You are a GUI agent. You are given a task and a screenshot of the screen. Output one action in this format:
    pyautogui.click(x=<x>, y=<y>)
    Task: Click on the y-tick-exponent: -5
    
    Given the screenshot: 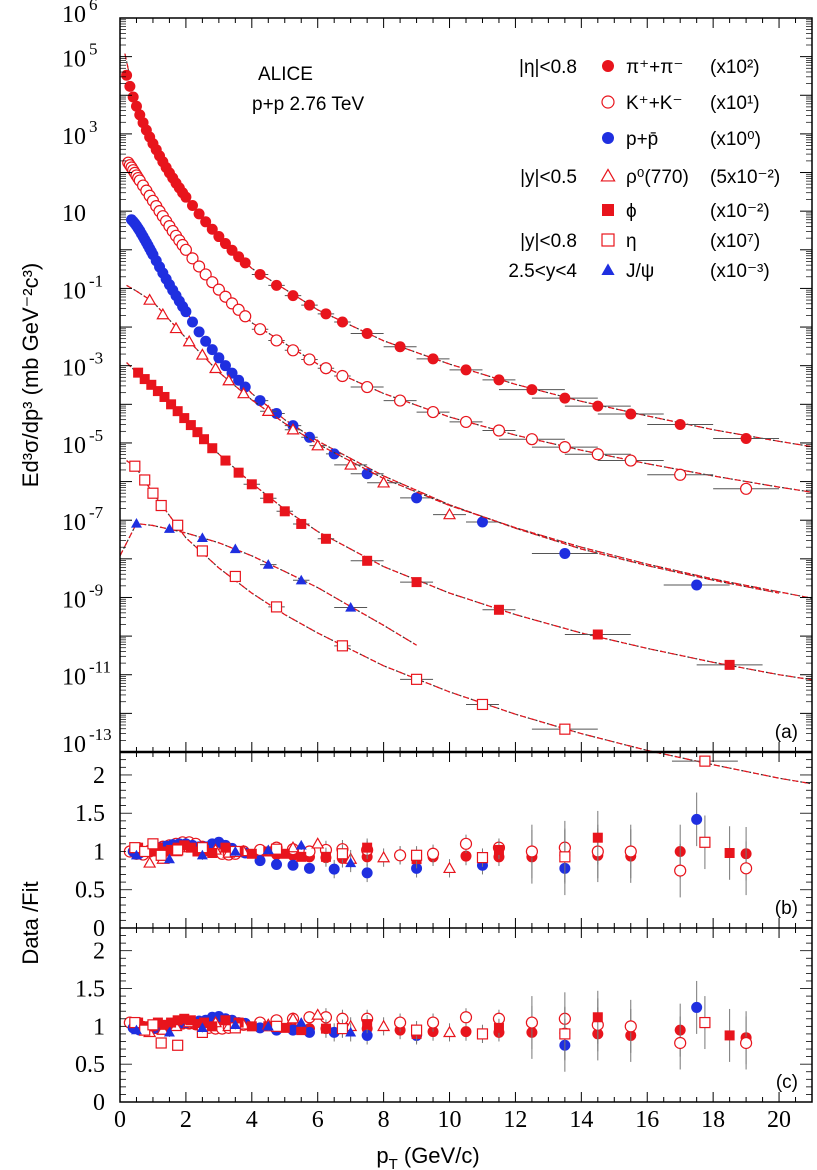 What is the action you would take?
    pyautogui.click(x=96, y=435)
    